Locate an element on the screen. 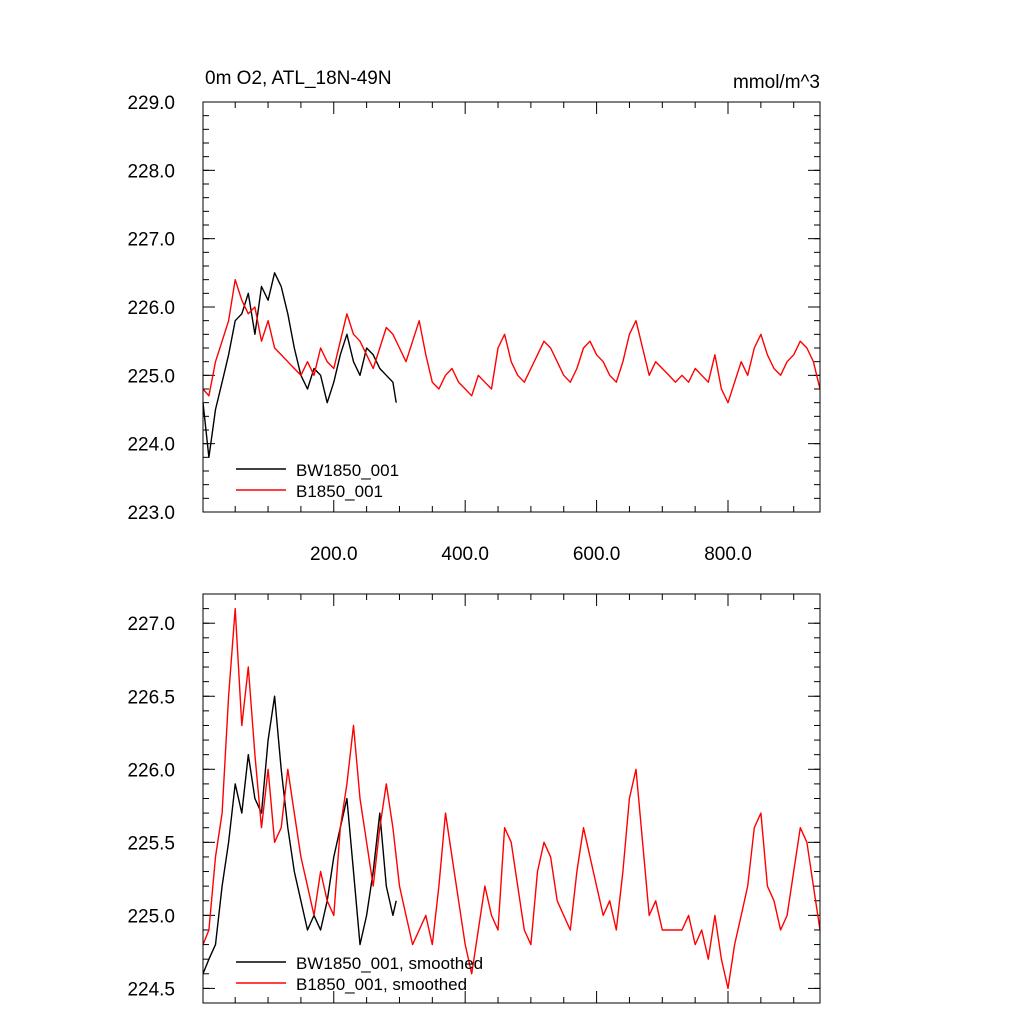  top-y-tick-label: 229.0 is located at coordinates (151, 103).